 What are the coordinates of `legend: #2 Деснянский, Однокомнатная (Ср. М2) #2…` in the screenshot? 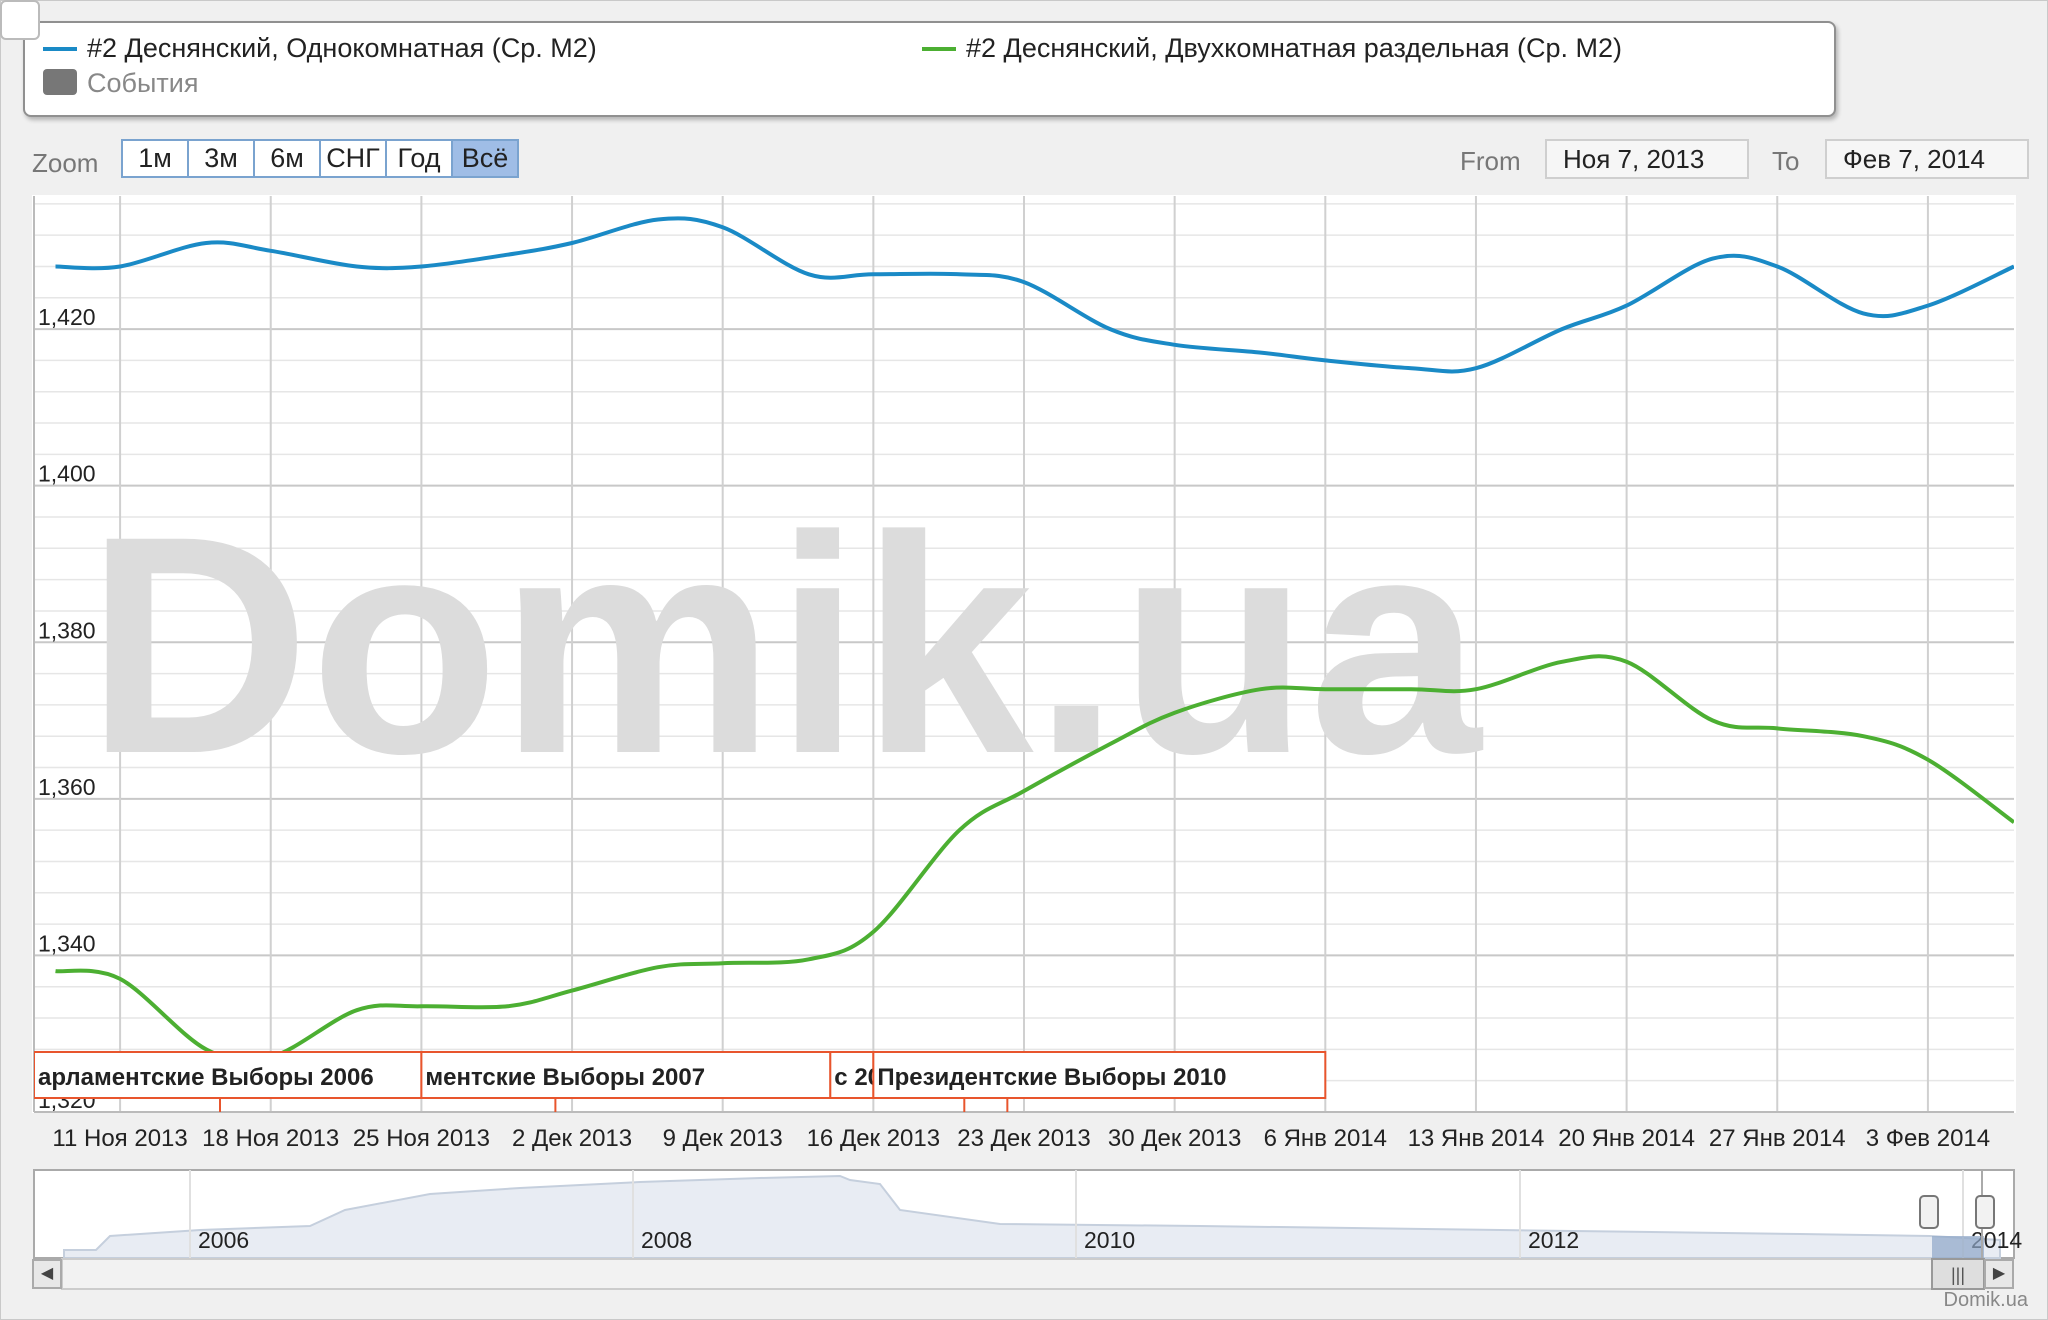 It's located at (929, 69).